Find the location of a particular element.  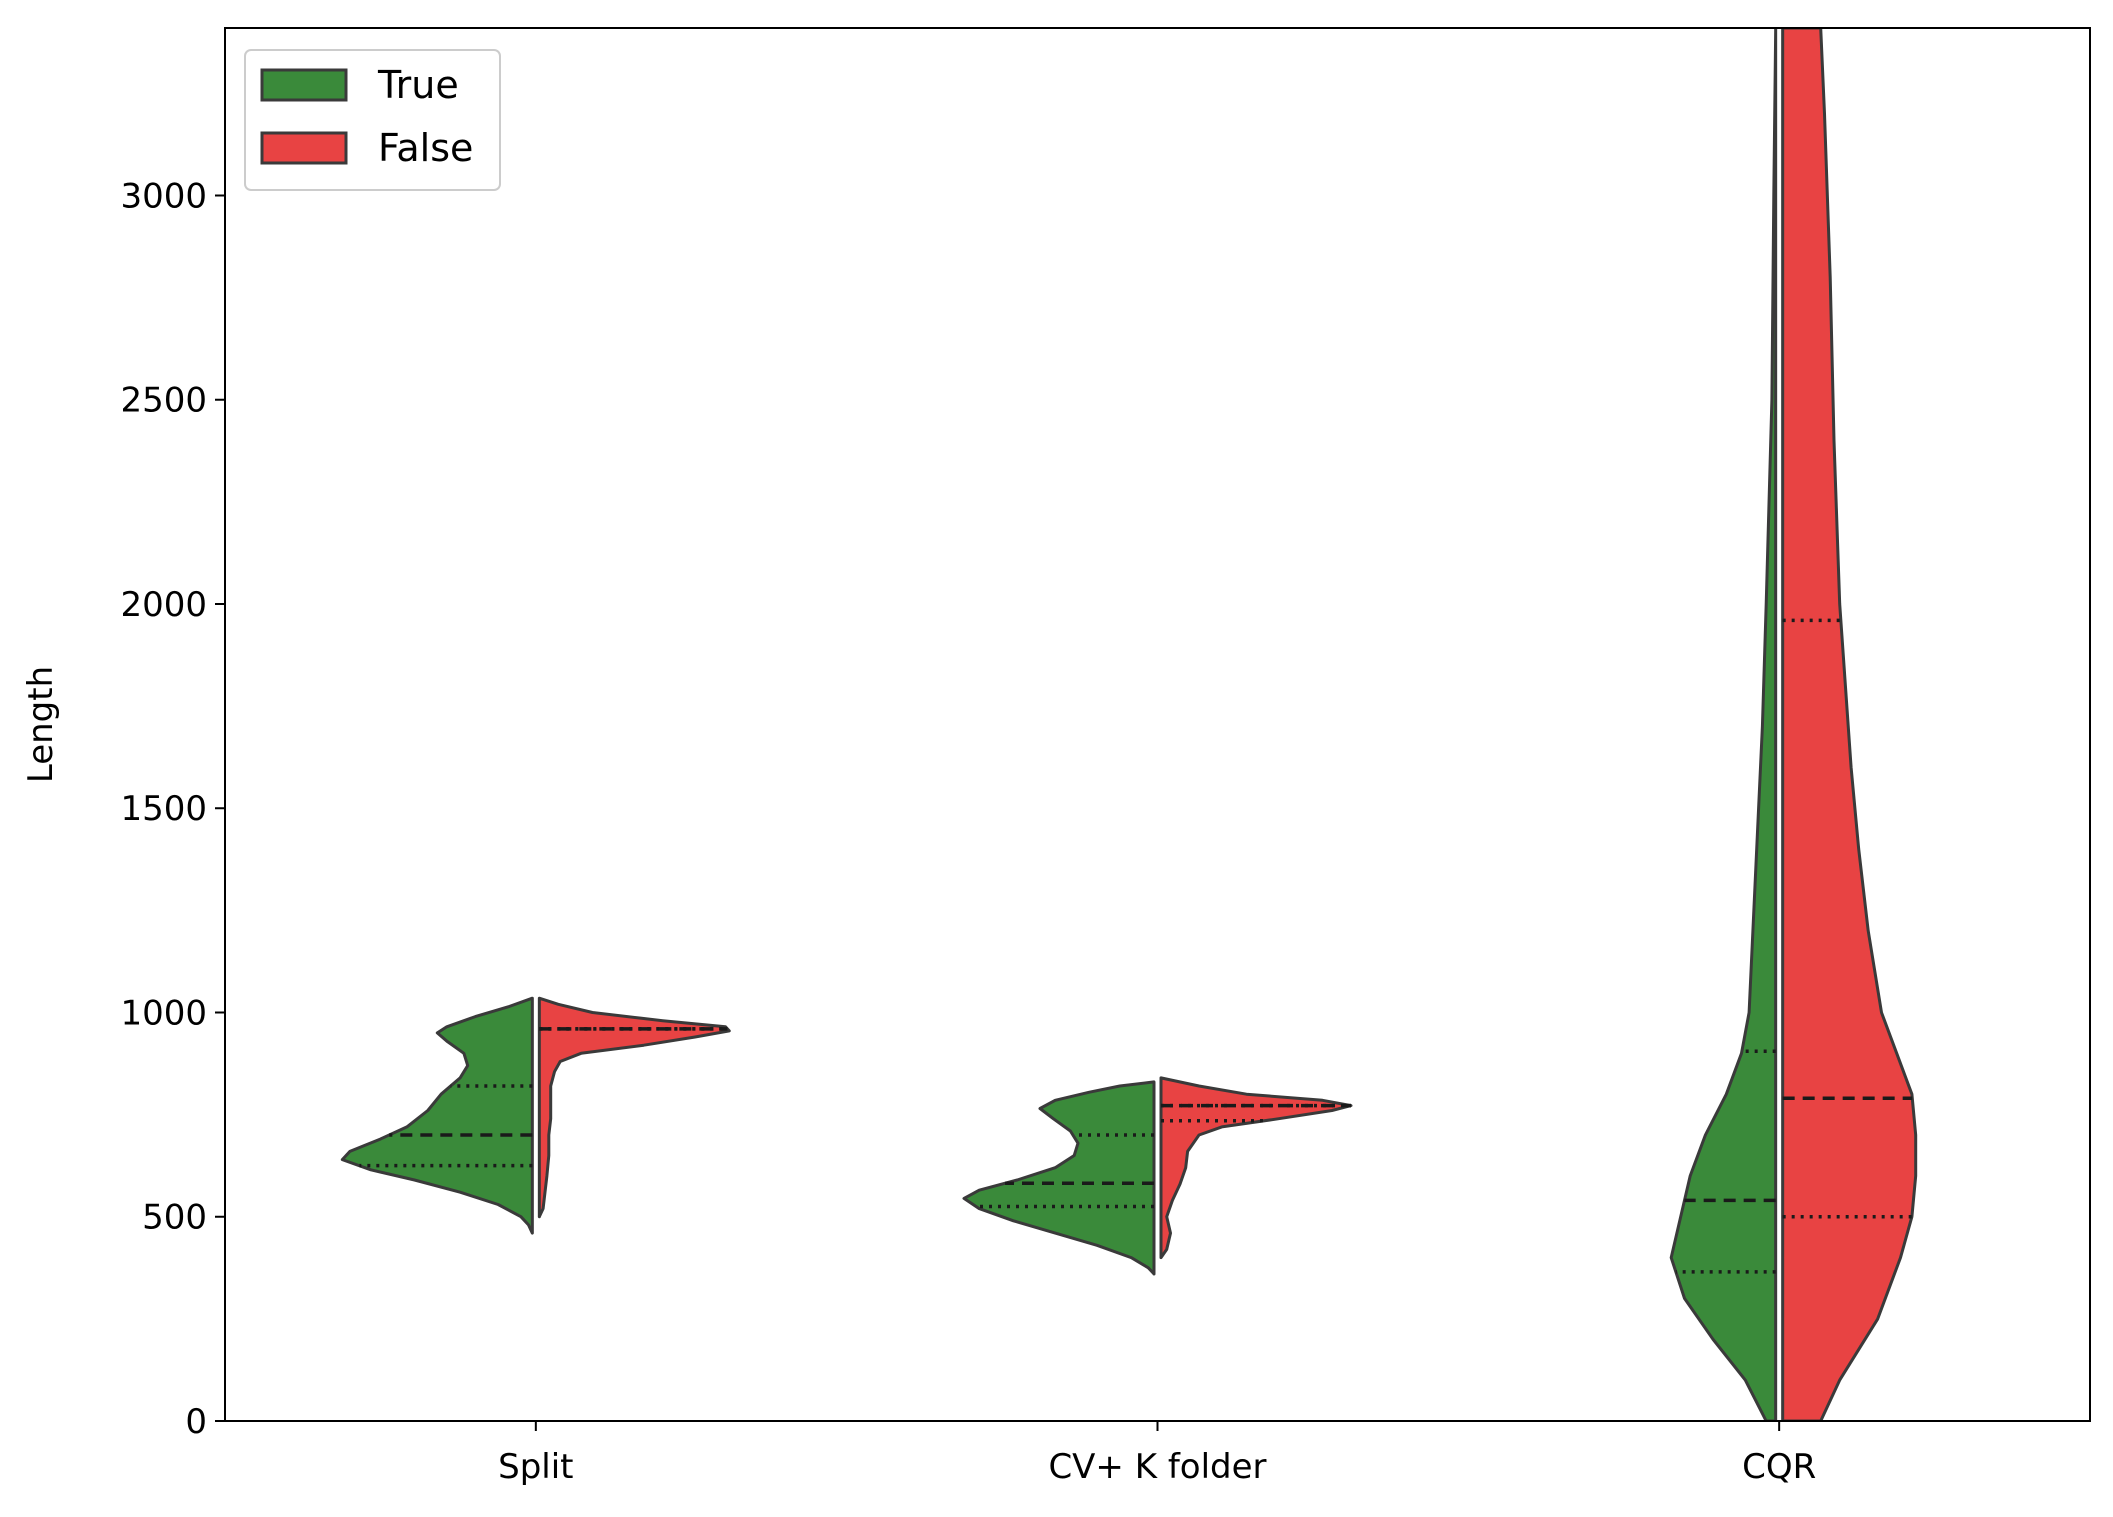

violin-half-false-cv-k-folder is located at coordinates (1256, 1168).